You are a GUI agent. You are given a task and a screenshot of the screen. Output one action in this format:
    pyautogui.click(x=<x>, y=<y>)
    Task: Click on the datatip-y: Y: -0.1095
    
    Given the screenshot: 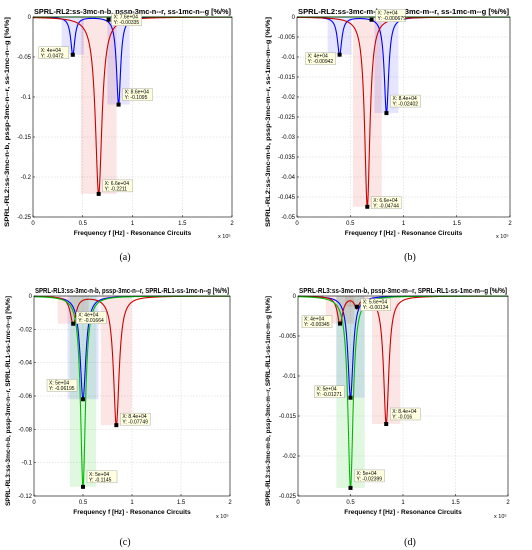 What is the action you would take?
    pyautogui.click(x=136, y=98)
    